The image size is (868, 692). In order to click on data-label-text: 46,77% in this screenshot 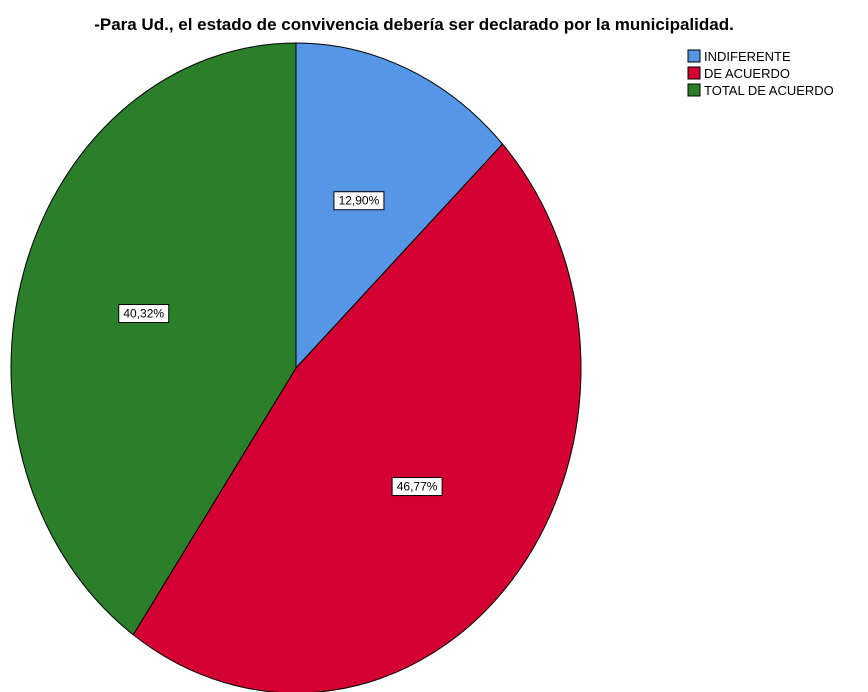, I will do `click(417, 487)`.